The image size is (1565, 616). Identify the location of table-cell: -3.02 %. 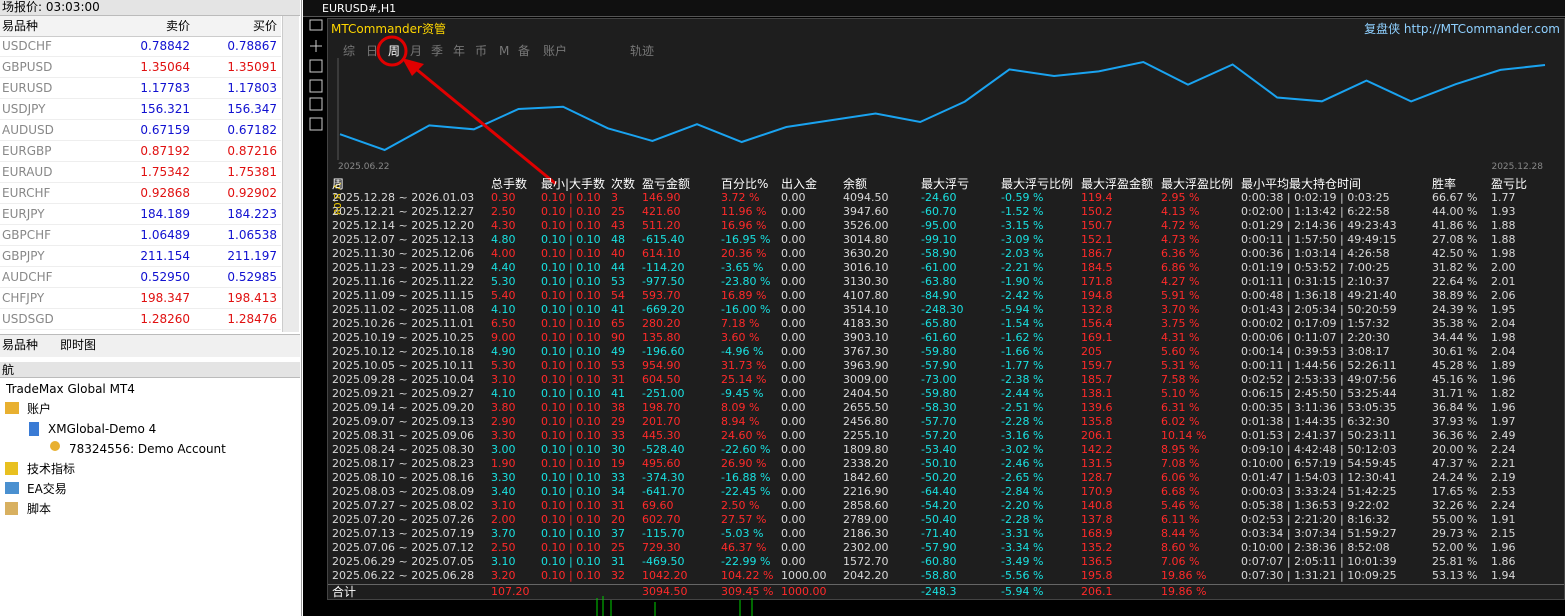
(1022, 450).